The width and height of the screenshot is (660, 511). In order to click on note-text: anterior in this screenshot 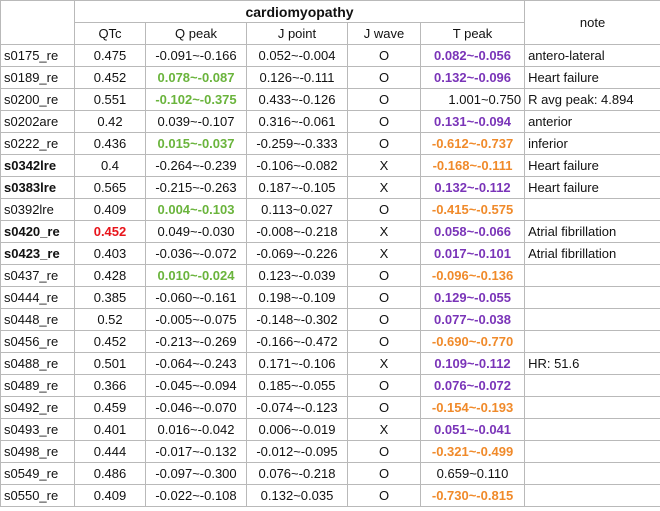, I will do `click(592, 121)`.